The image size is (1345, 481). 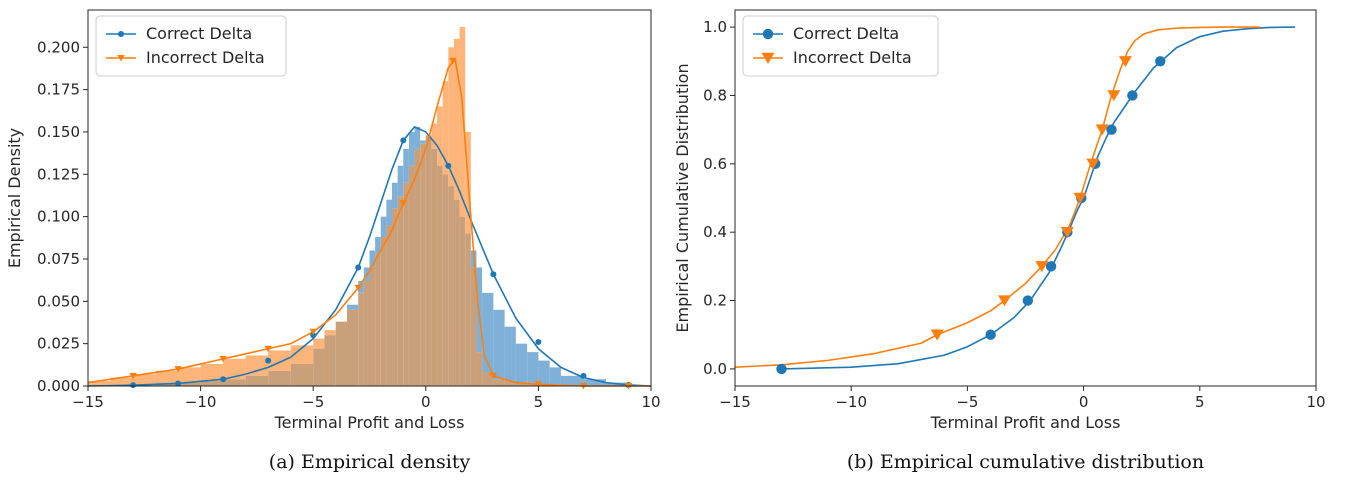 I want to click on density-caption: (a) Empirical density, so click(x=370, y=462).